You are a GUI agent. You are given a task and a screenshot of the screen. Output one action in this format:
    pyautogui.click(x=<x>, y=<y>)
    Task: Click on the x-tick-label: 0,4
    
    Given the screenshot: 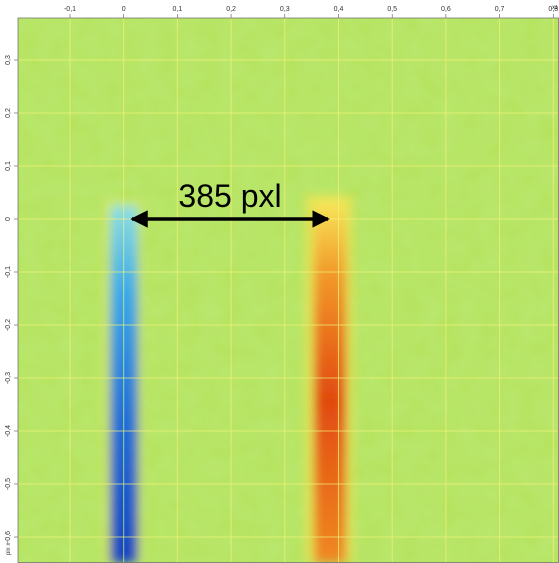 What is the action you would take?
    pyautogui.click(x=339, y=9)
    